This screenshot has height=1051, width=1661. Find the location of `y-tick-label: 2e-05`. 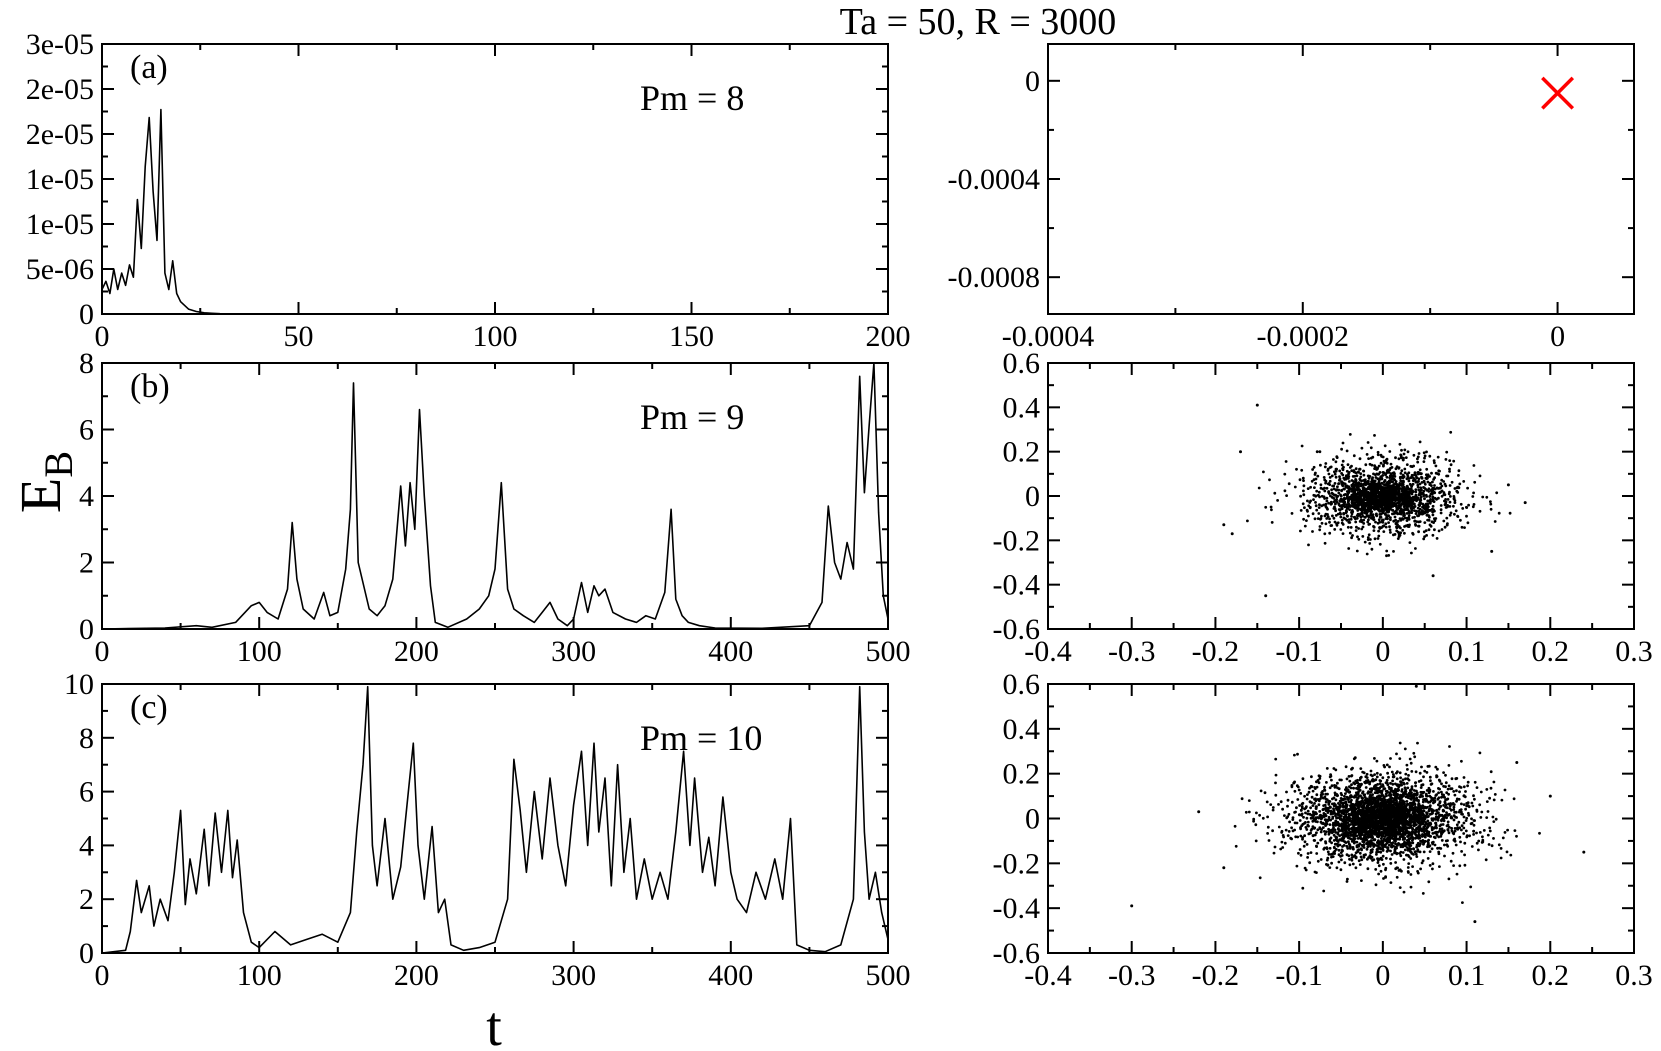

y-tick-label: 2e-05 is located at coordinates (60, 89).